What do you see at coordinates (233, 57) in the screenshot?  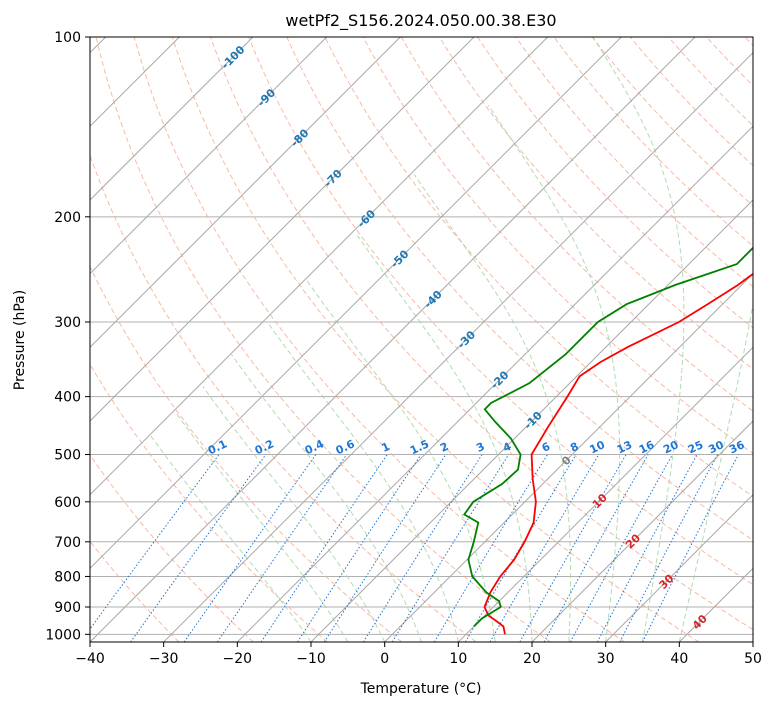 I see `isotherm-label: -100` at bounding box center [233, 57].